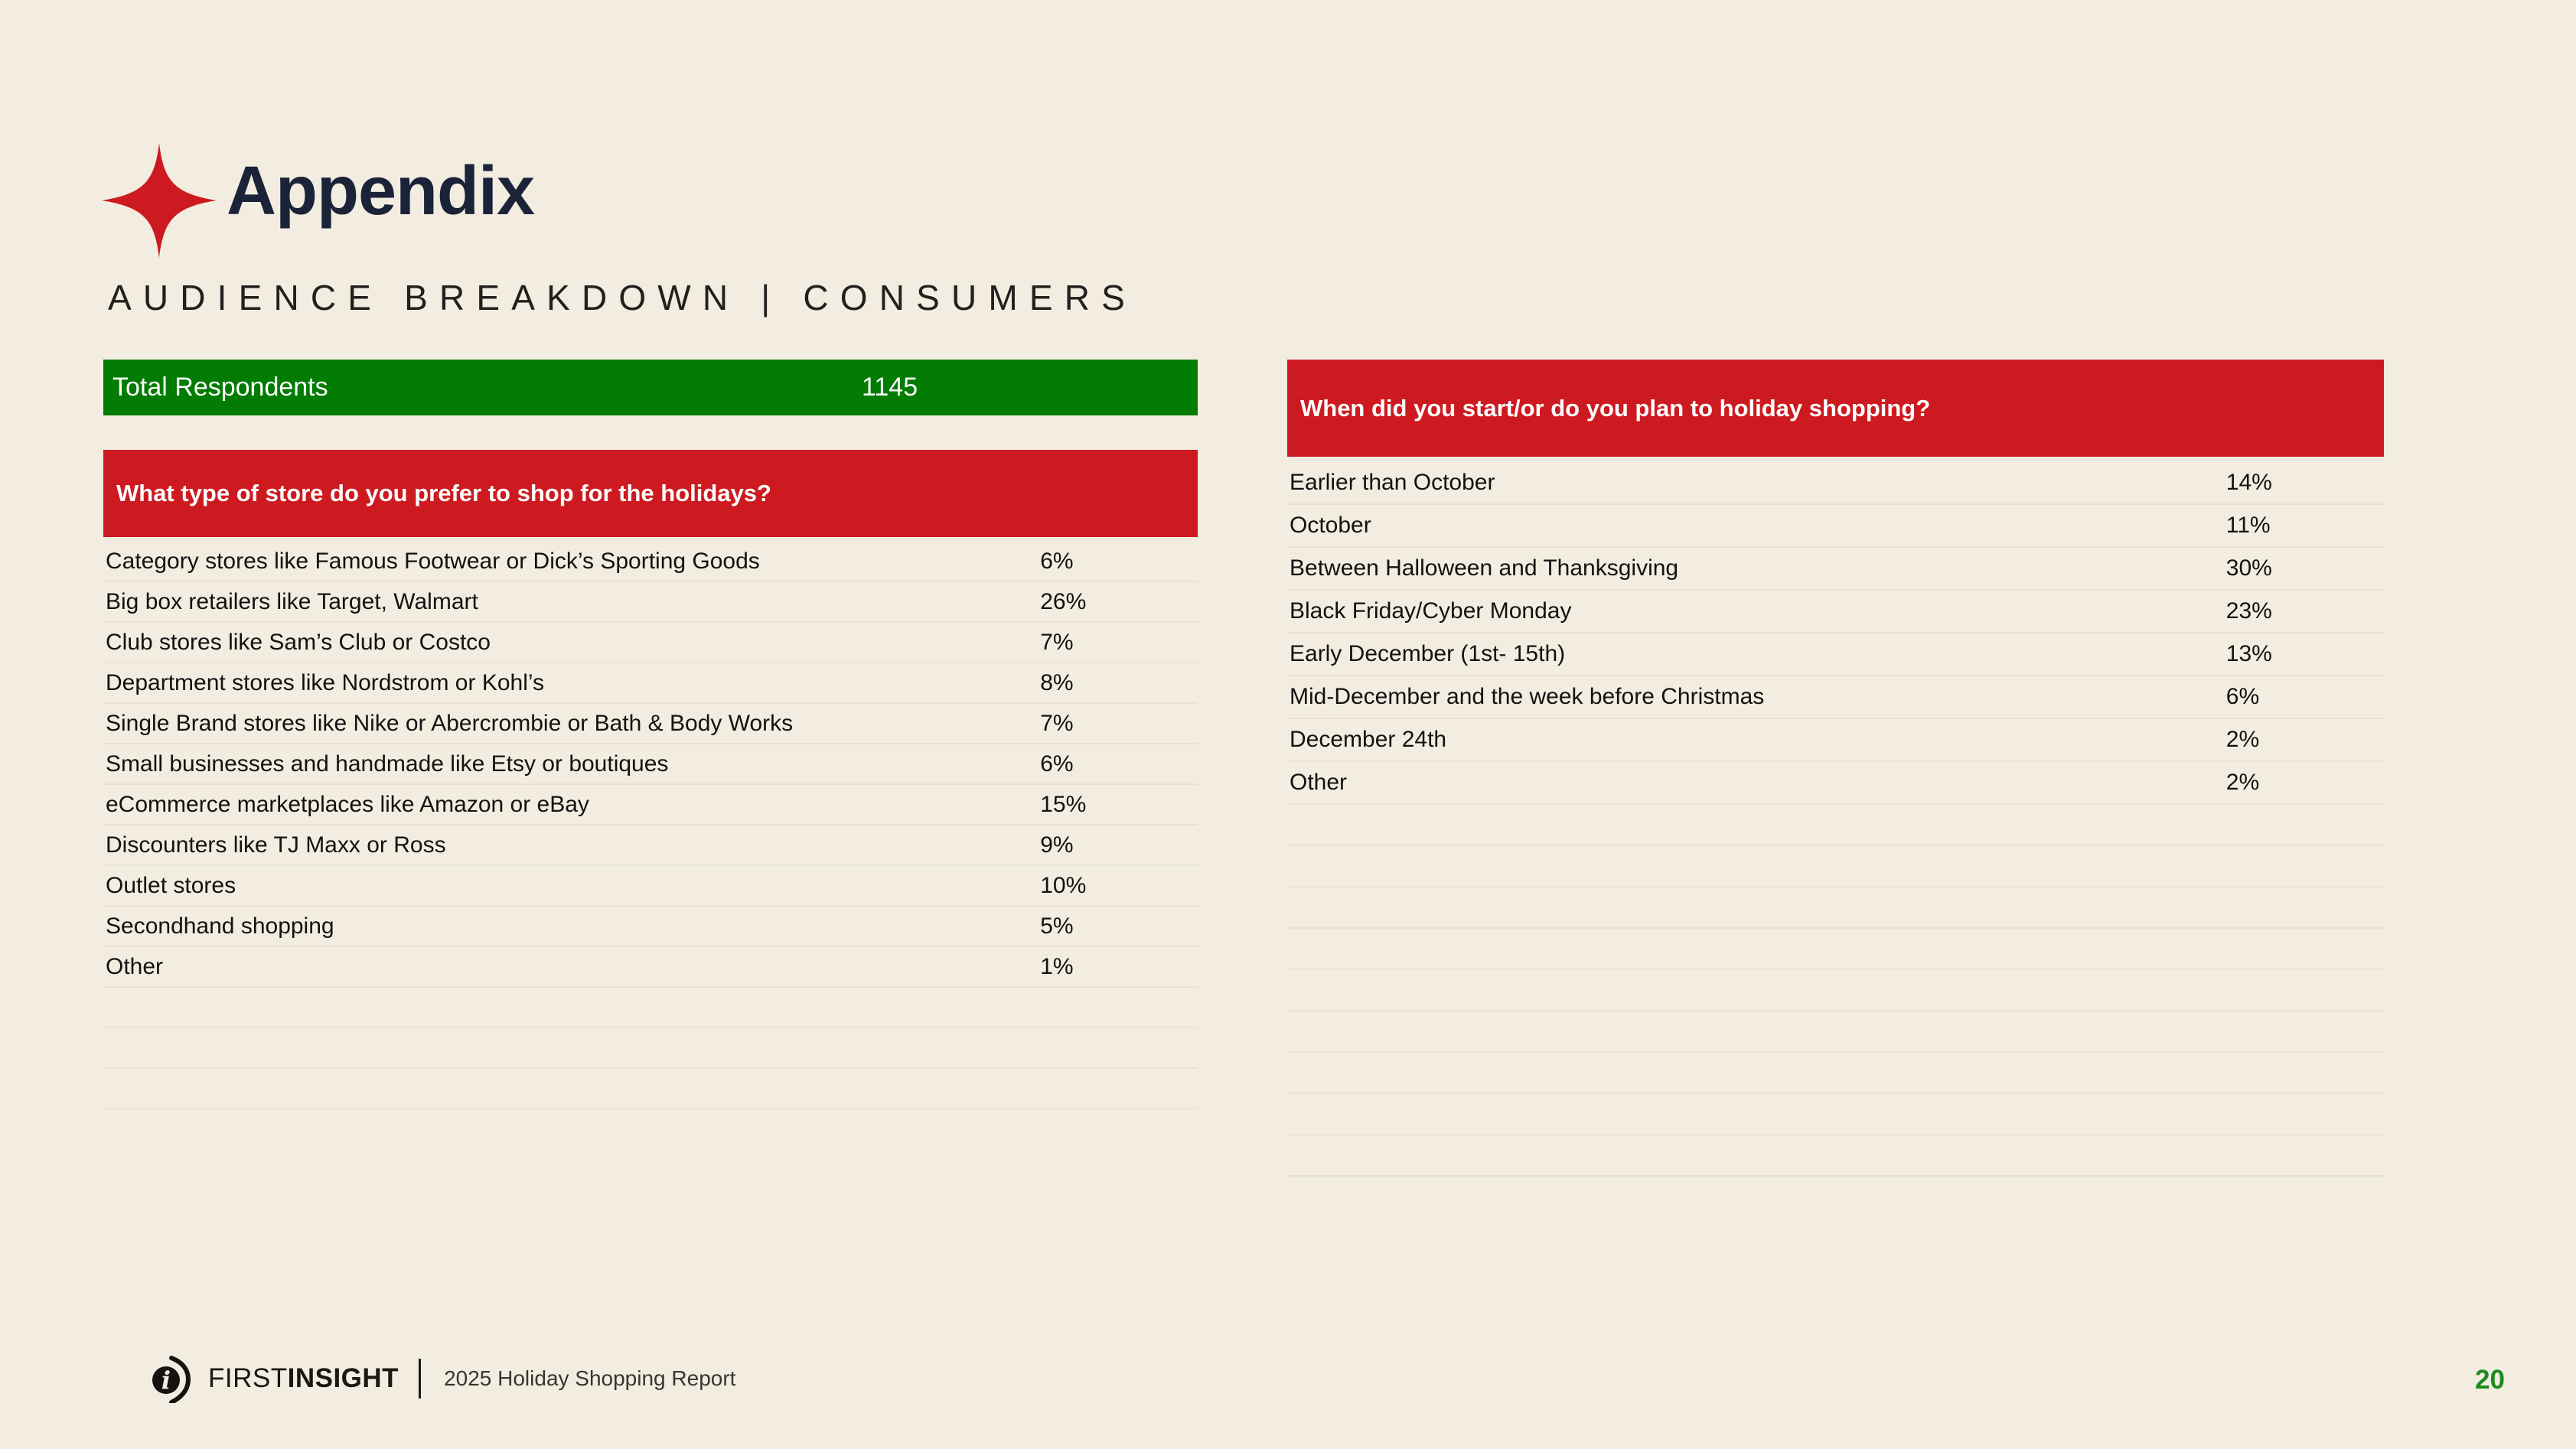 The height and width of the screenshot is (1449, 2576). I want to click on row-value: 1%, so click(1057, 966).